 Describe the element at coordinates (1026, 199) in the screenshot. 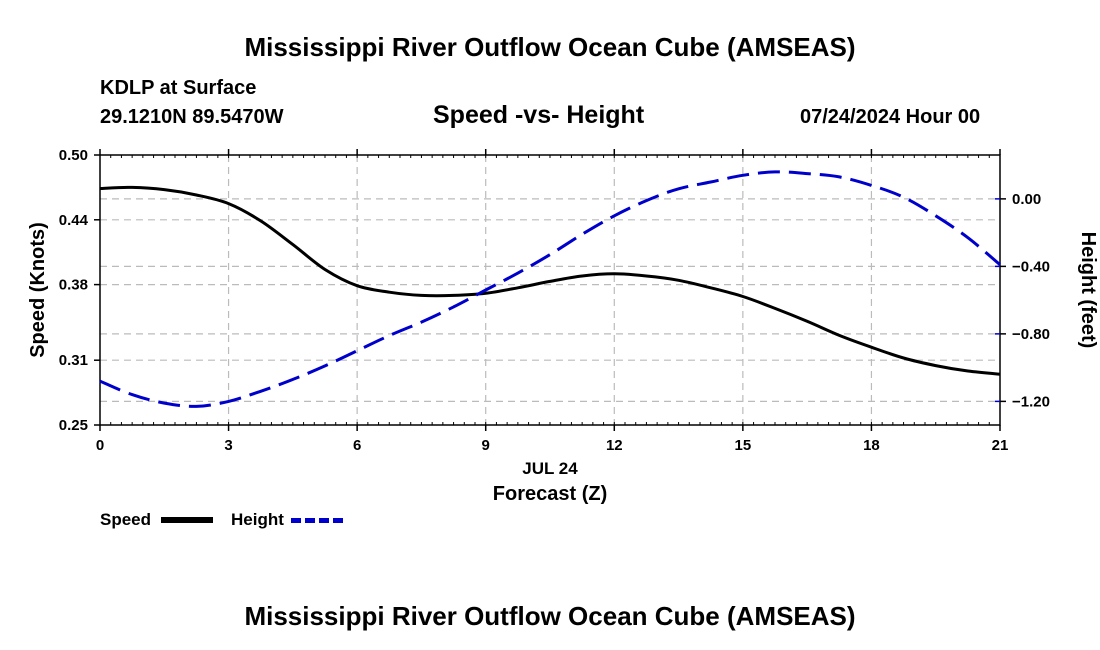

I see `y-tick-label-right: 0.00` at that location.